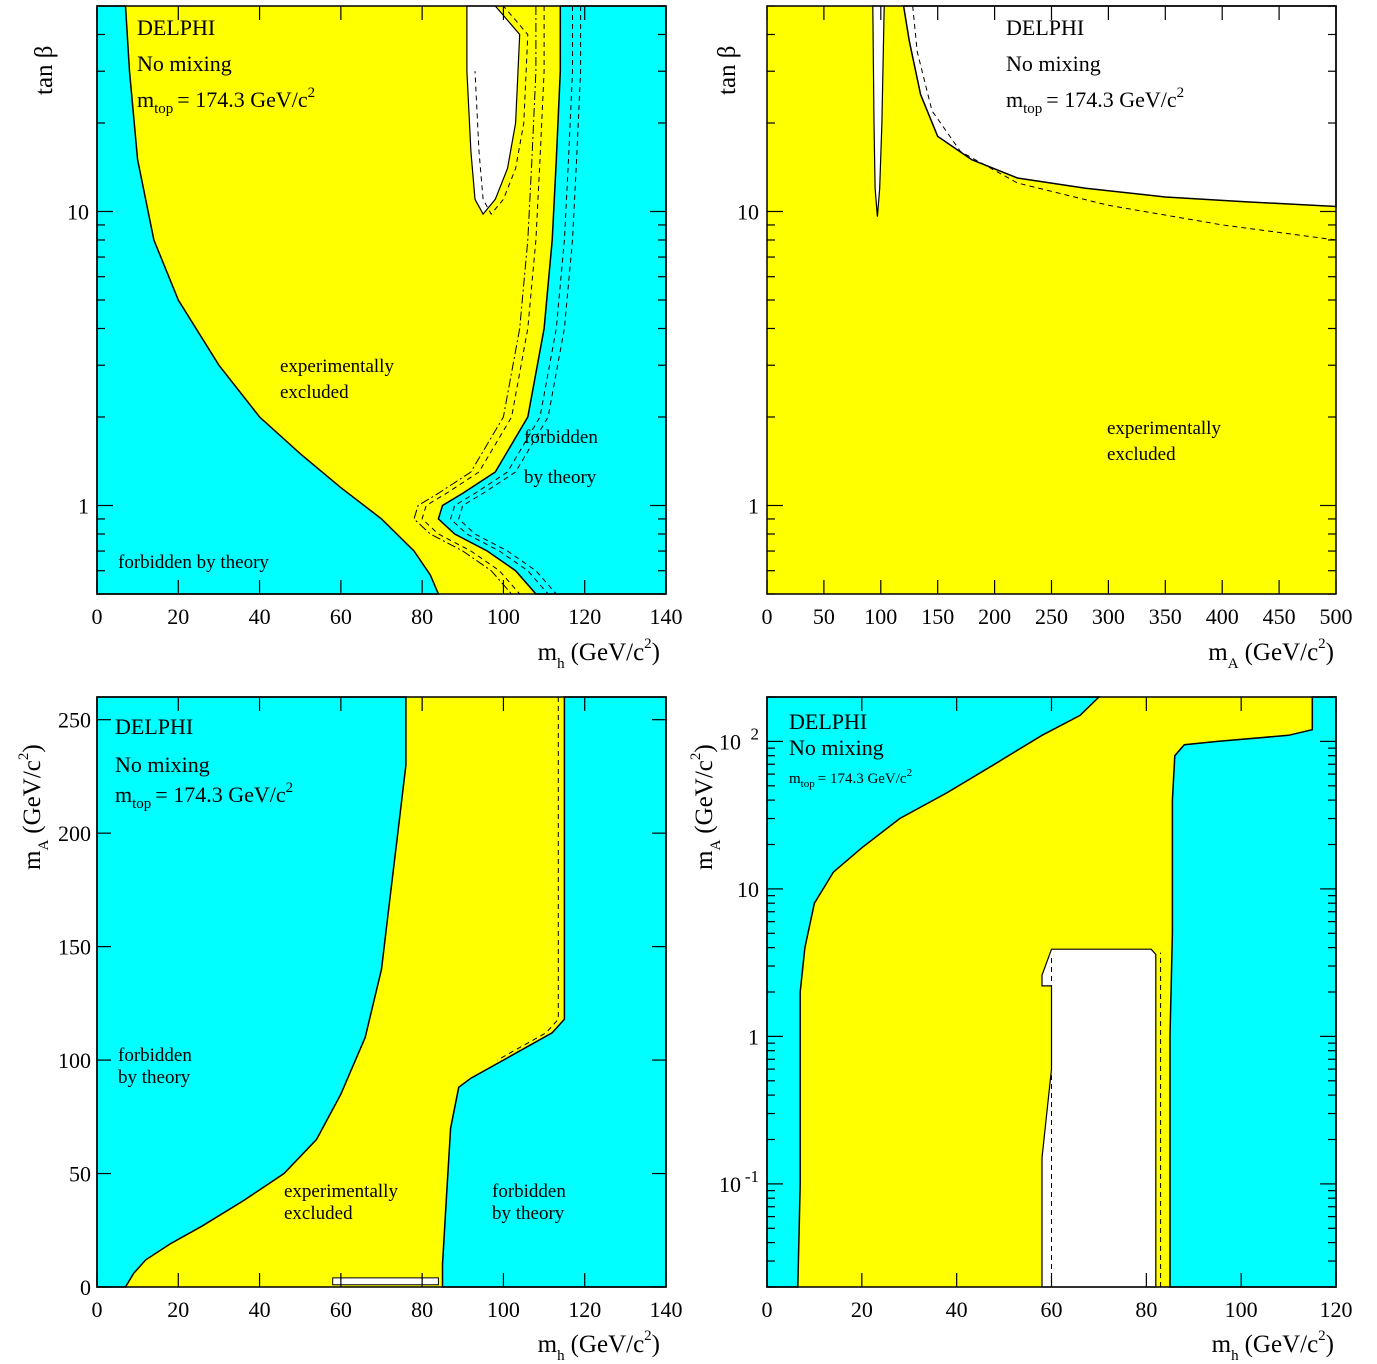  What do you see at coordinates (74, 947) in the screenshot?
I see `y-tick-label: 150` at bounding box center [74, 947].